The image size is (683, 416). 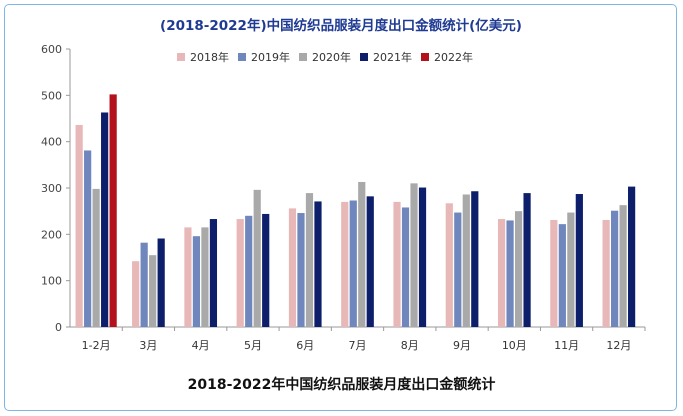 I want to click on legend-label: 2021年, so click(x=392, y=57).